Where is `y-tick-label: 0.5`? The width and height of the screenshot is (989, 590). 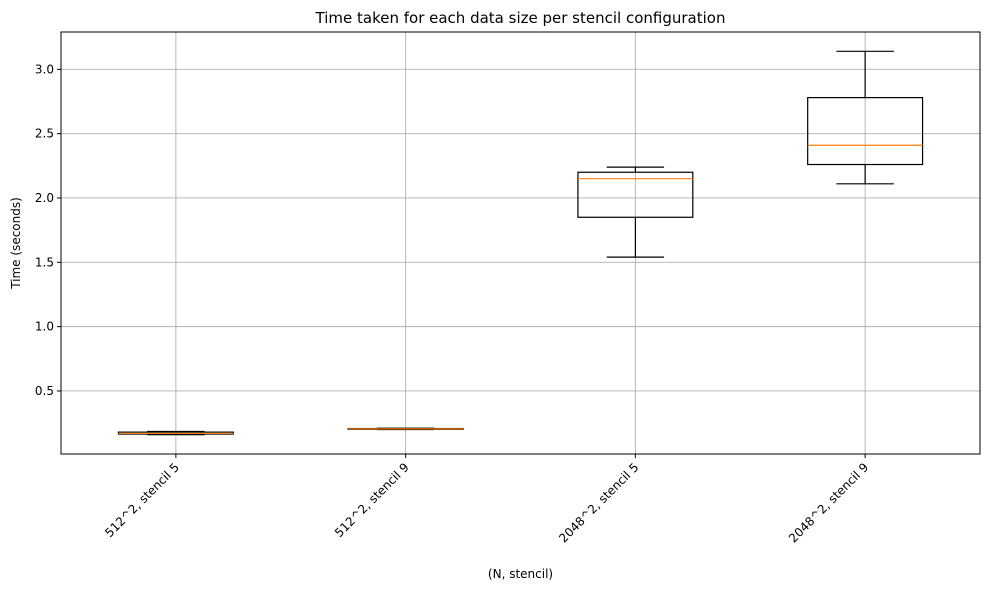
y-tick-label: 0.5 is located at coordinates (44, 391).